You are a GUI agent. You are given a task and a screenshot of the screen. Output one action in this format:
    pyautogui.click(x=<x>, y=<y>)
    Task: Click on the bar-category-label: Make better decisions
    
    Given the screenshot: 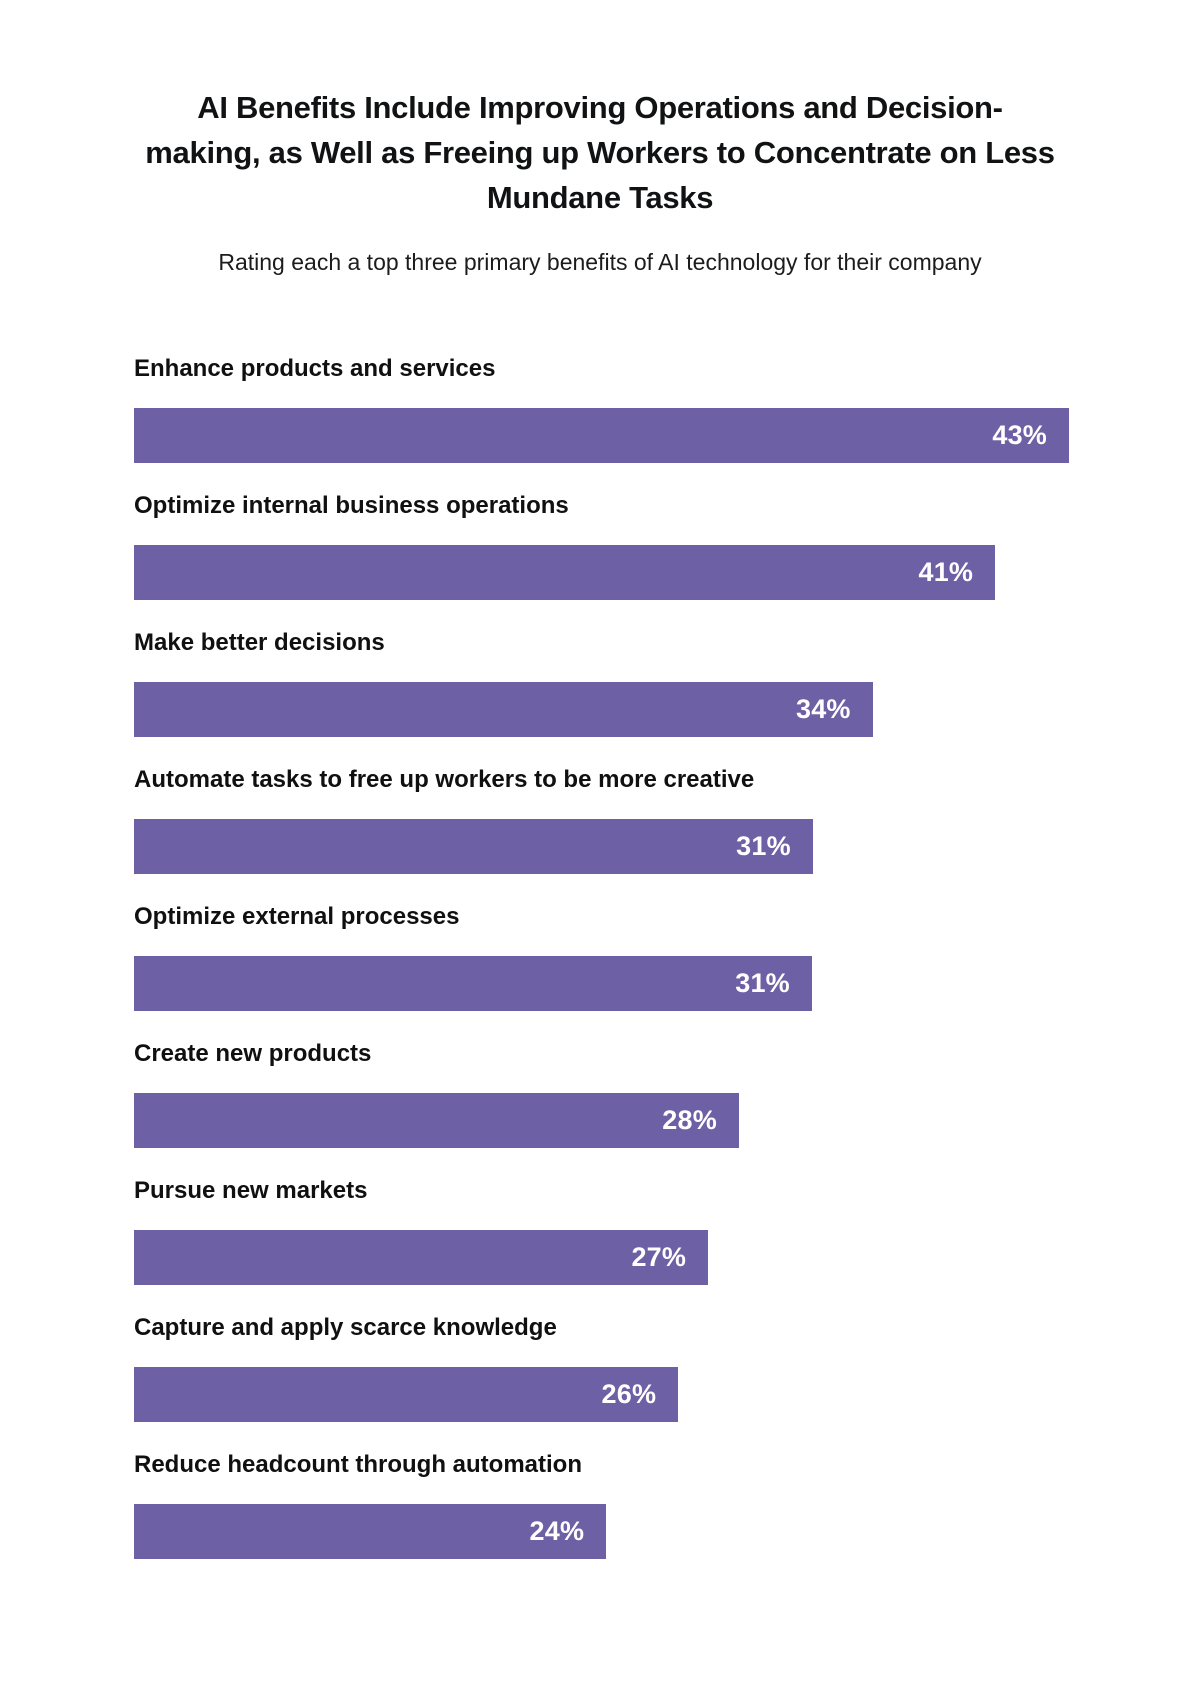 What is the action you would take?
    pyautogui.click(x=259, y=642)
    